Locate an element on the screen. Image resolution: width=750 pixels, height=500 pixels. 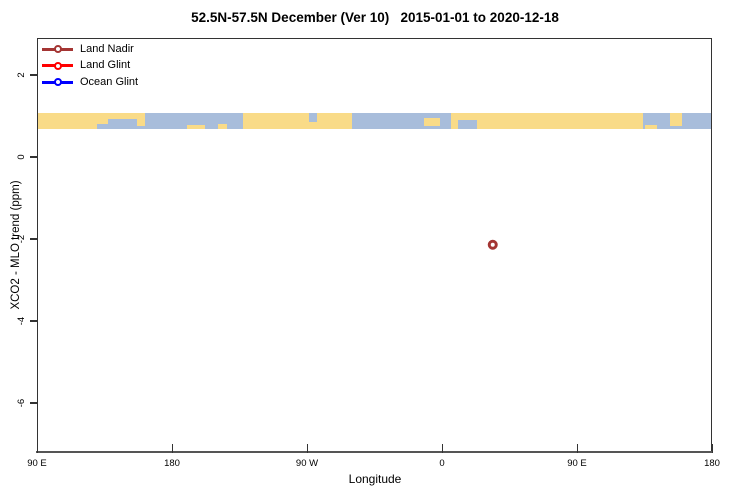
y-tick-label: -6 is located at coordinates (21, 403).